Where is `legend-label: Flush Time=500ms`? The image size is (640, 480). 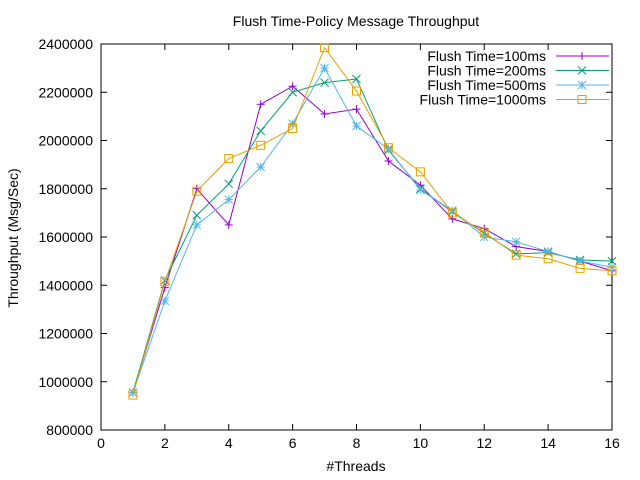 legend-label: Flush Time=500ms is located at coordinates (486, 85).